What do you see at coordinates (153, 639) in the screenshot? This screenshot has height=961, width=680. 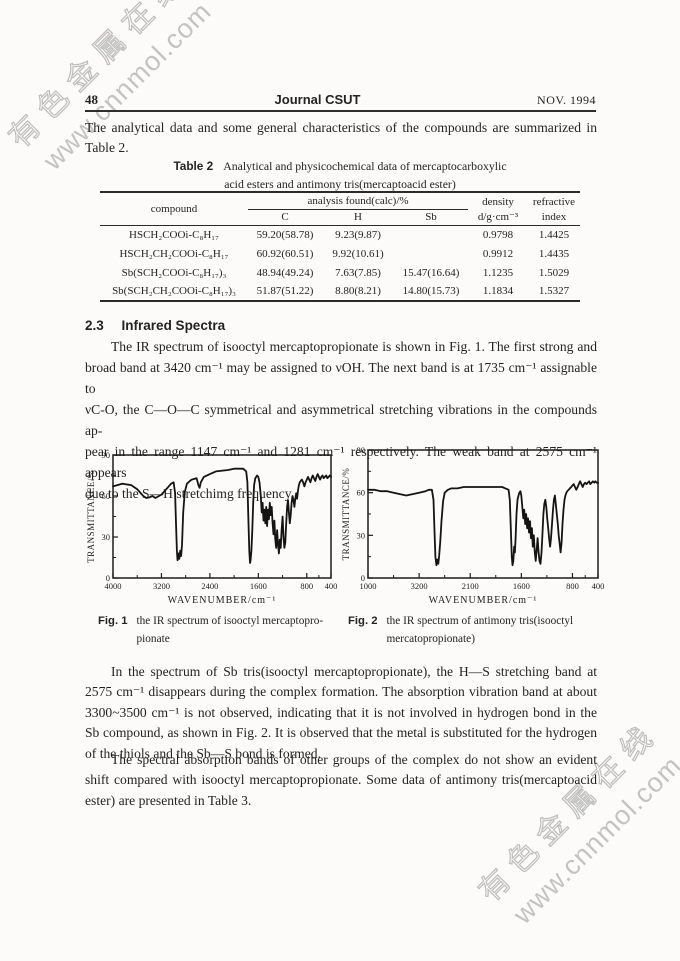 I see `text-line: pionate` at bounding box center [153, 639].